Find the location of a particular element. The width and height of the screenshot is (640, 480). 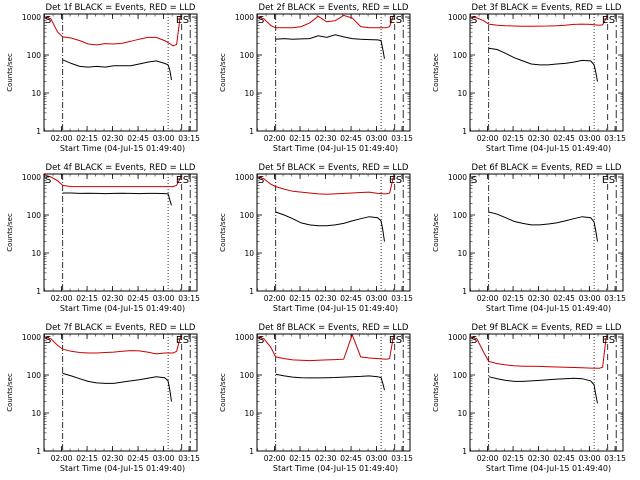

chart-title: Det 4f BLACK = Events, RED = LLD is located at coordinates (121, 168).